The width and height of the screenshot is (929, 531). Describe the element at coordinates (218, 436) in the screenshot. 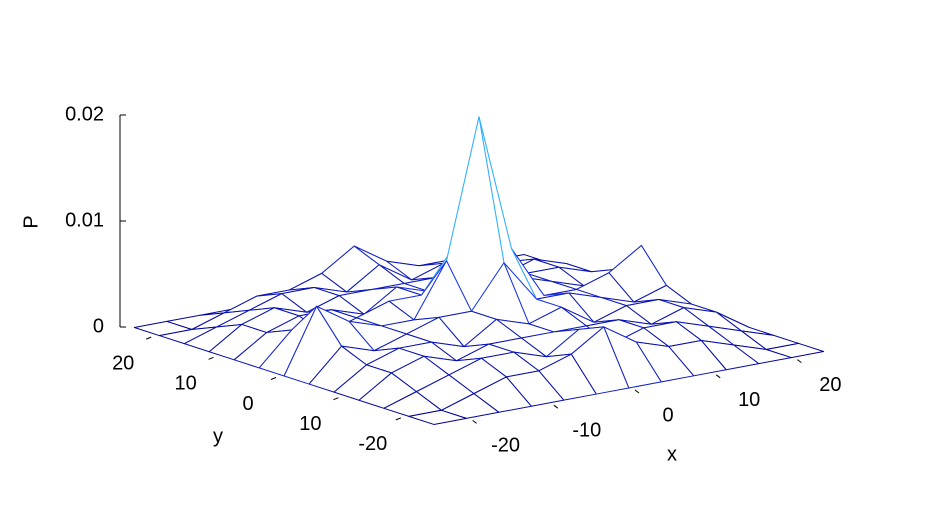

I see `y-axis-label: y` at that location.